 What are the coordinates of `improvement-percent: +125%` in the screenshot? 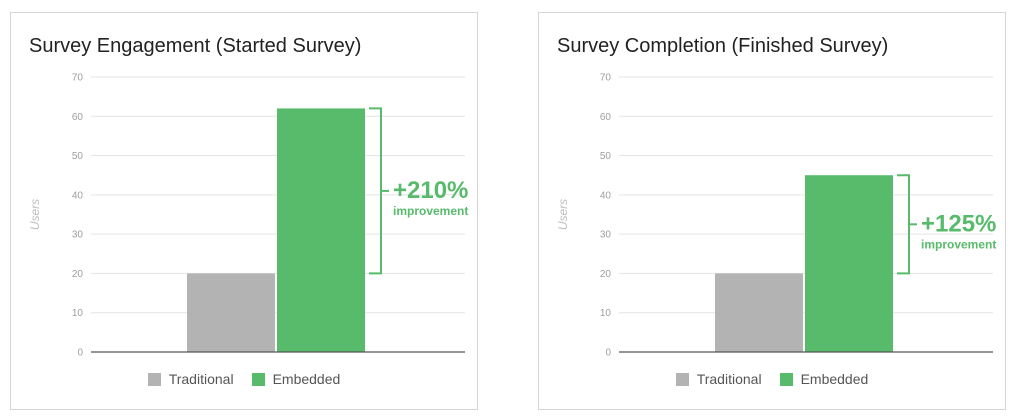 It's located at (958, 223).